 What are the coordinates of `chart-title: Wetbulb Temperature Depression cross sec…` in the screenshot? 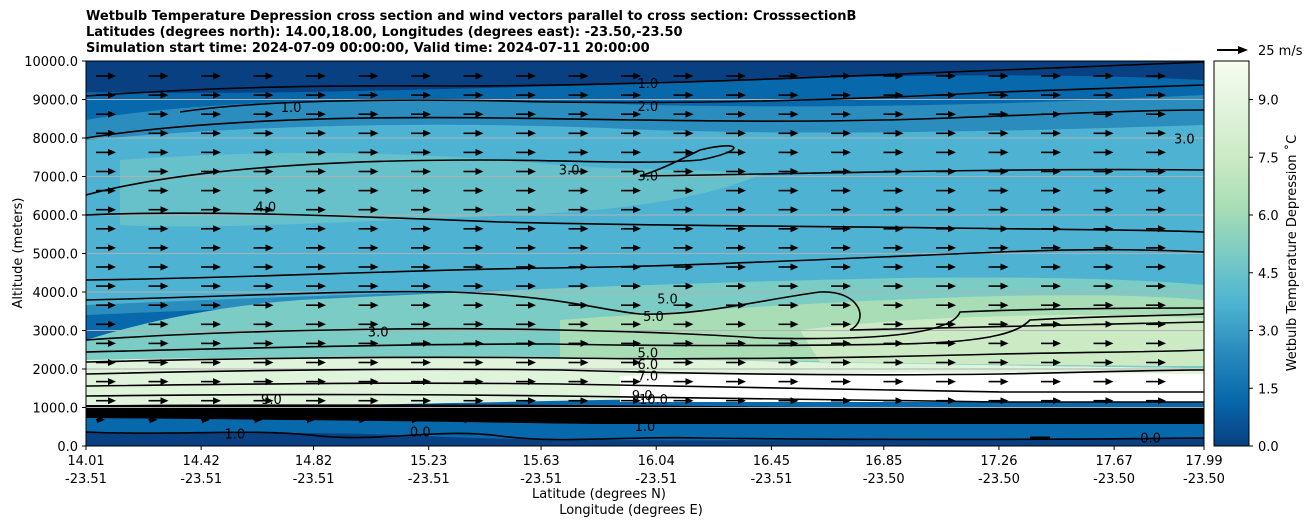 It's located at (471, 33).